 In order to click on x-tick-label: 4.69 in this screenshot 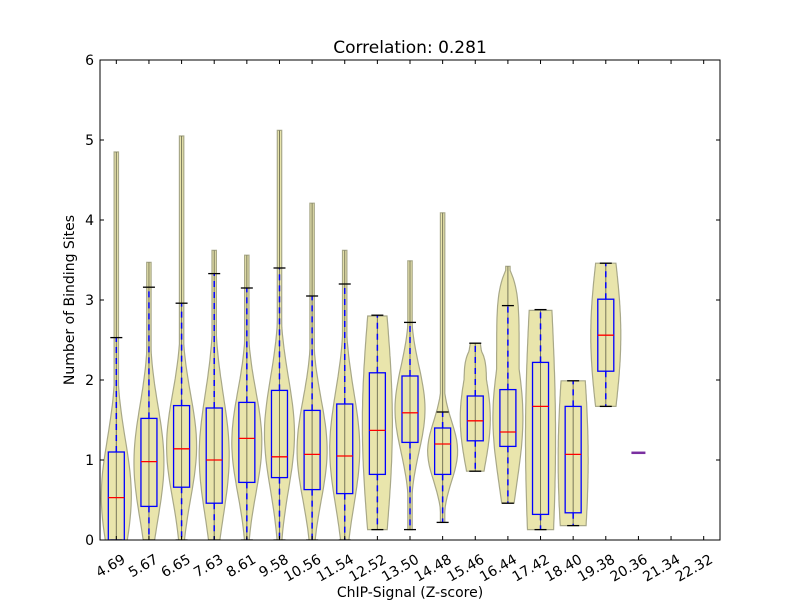, I will do `click(110, 566)`.